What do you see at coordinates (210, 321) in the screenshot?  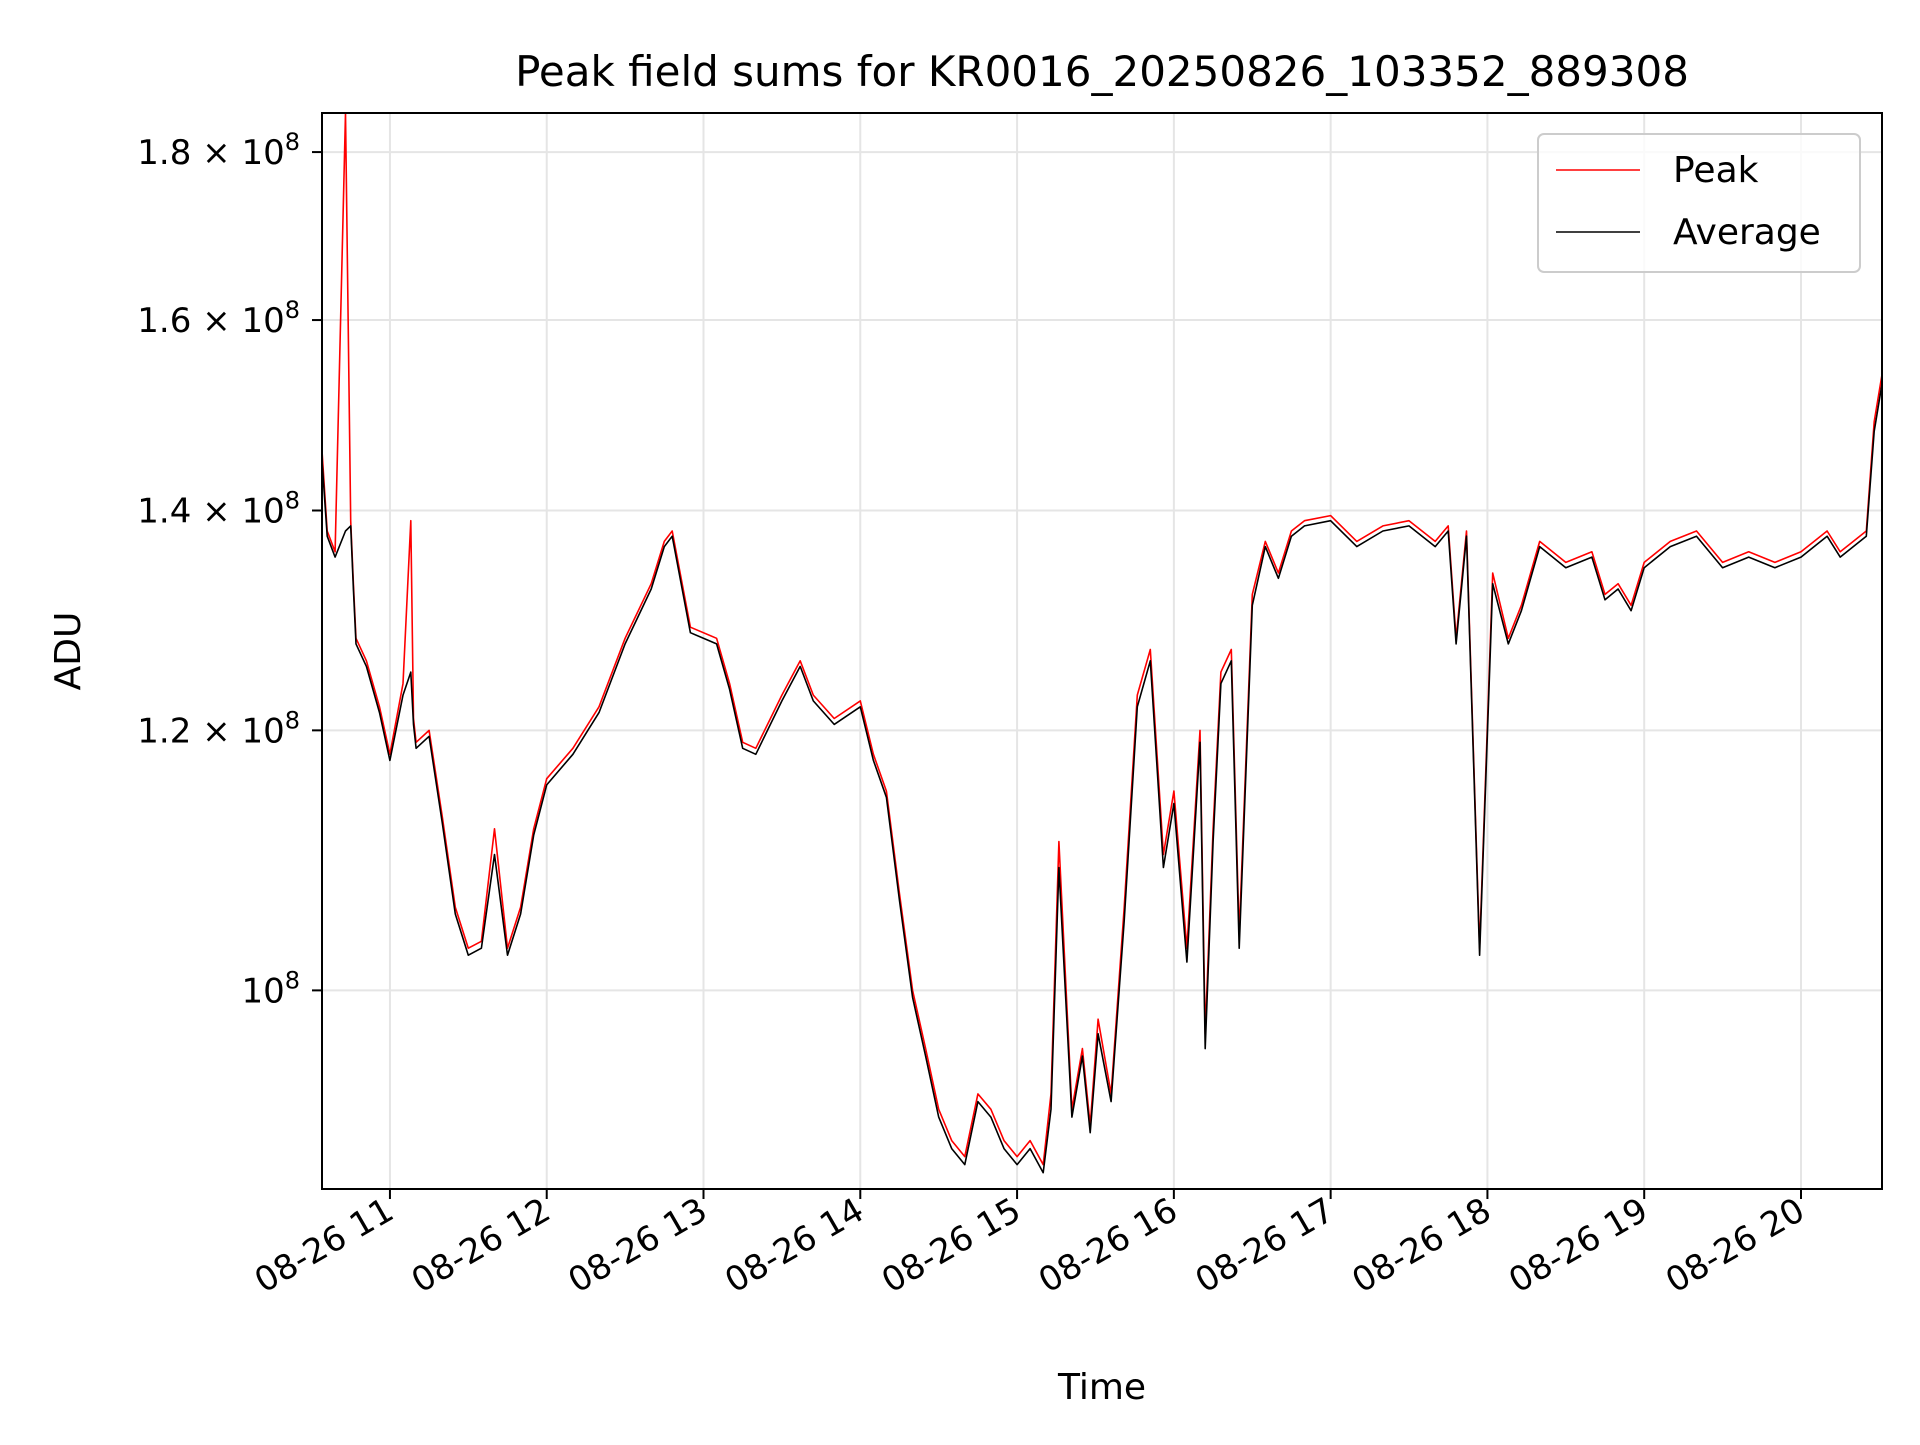 I see `y-tick-label-base: 1.6 × 10` at bounding box center [210, 321].